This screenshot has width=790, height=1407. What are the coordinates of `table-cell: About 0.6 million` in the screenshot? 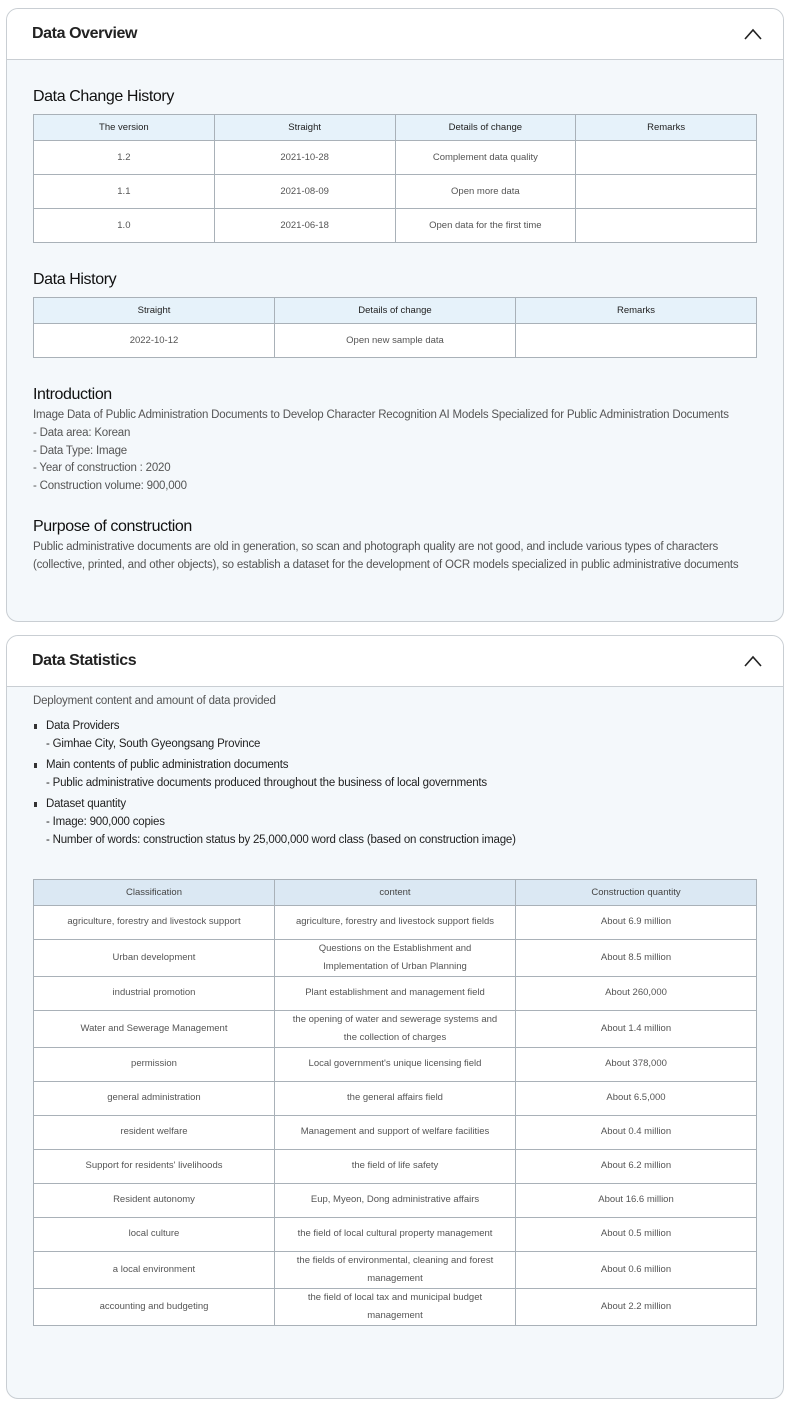 It's located at (636, 1269).